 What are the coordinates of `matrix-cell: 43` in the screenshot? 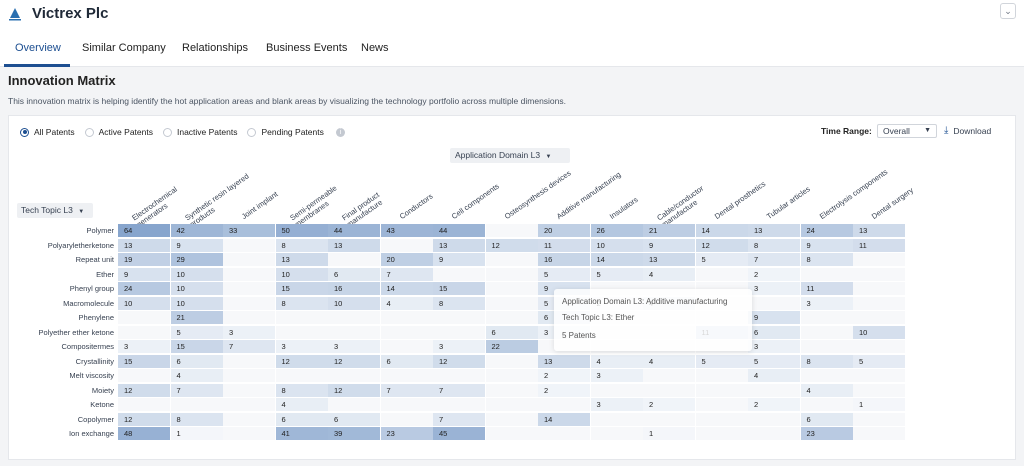 It's located at (407, 230).